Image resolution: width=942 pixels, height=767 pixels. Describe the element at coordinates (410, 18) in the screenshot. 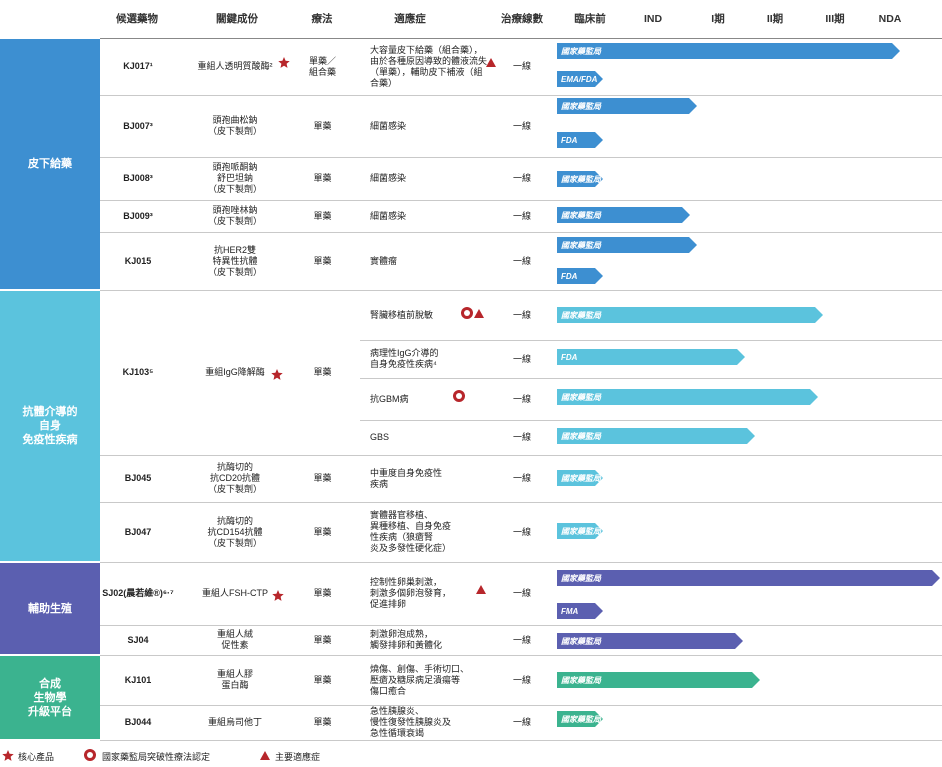

I see `column-header: 適應症` at that location.